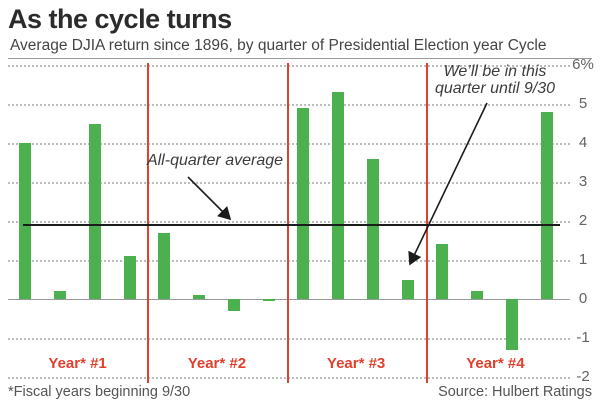 This screenshot has height=403, width=600. I want to click on x-axis-line, so click(289, 299).